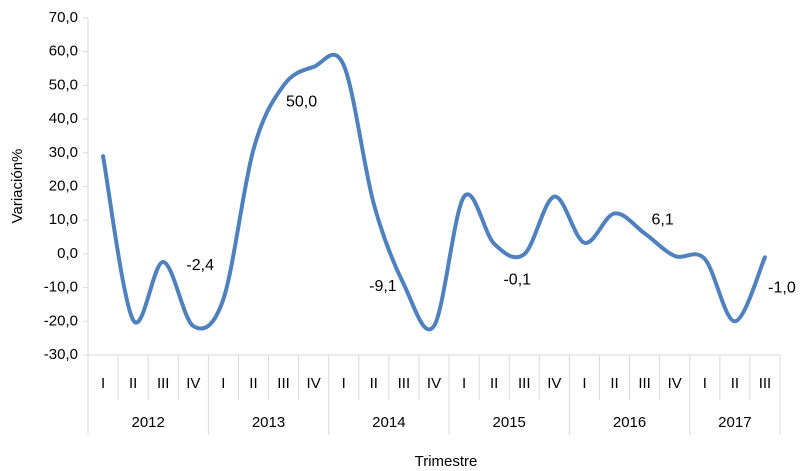 This screenshot has width=803, height=471. Describe the element at coordinates (147, 422) in the screenshot. I see `x-group-label: 2012` at that location.